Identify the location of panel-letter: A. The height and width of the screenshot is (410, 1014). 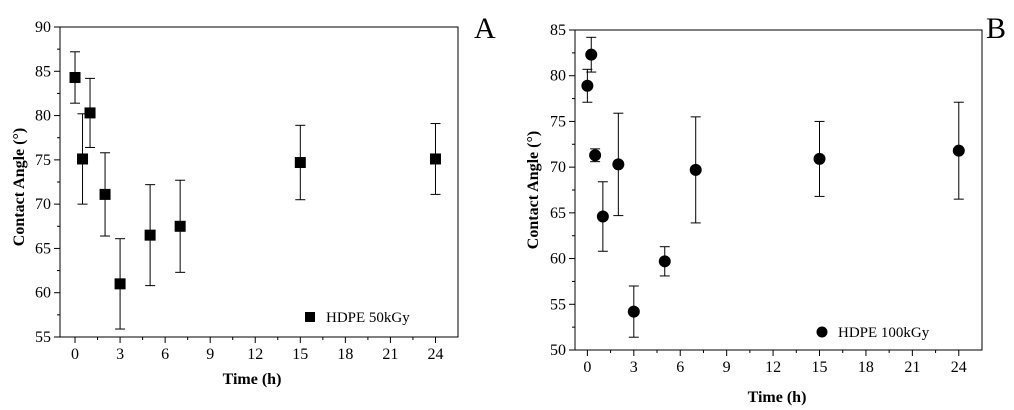
(485, 28).